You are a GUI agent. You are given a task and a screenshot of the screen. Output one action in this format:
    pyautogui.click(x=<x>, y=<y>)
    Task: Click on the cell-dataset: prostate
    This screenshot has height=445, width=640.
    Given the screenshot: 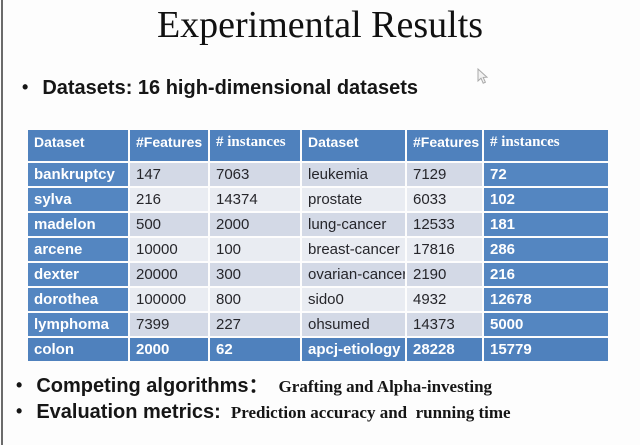 What is the action you would take?
    pyautogui.click(x=353, y=199)
    